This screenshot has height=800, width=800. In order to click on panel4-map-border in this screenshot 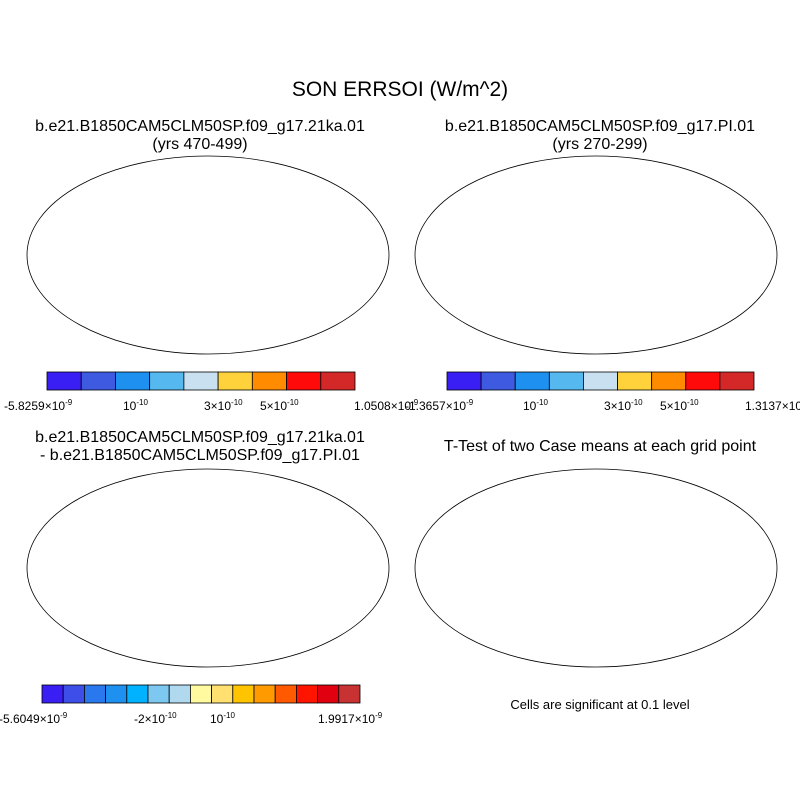, I will do `click(596, 568)`.